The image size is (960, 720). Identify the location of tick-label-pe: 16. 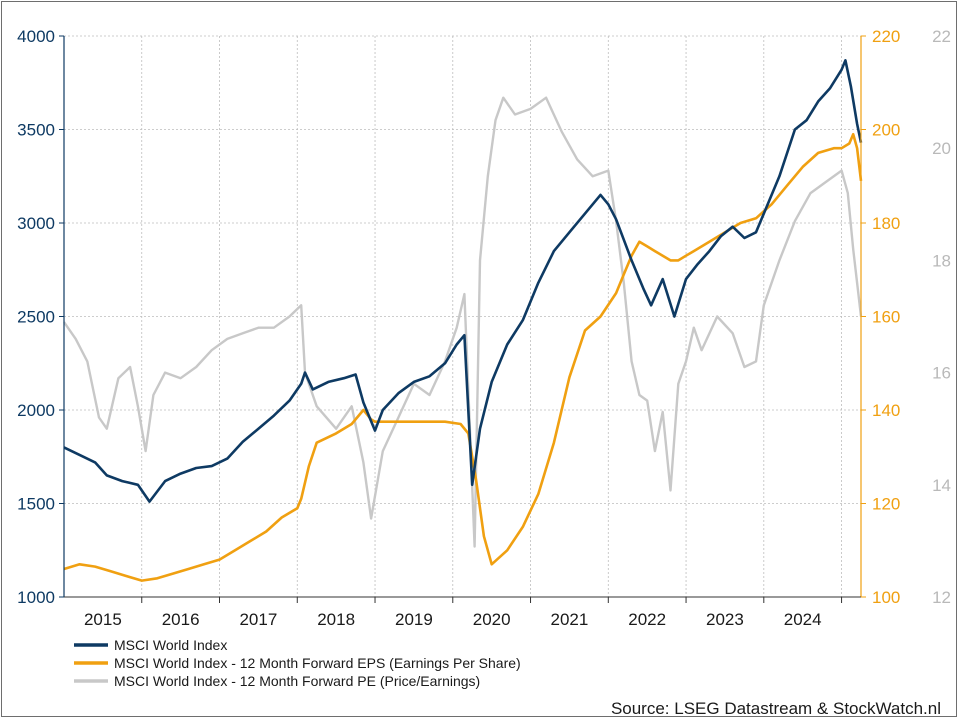
(941, 373).